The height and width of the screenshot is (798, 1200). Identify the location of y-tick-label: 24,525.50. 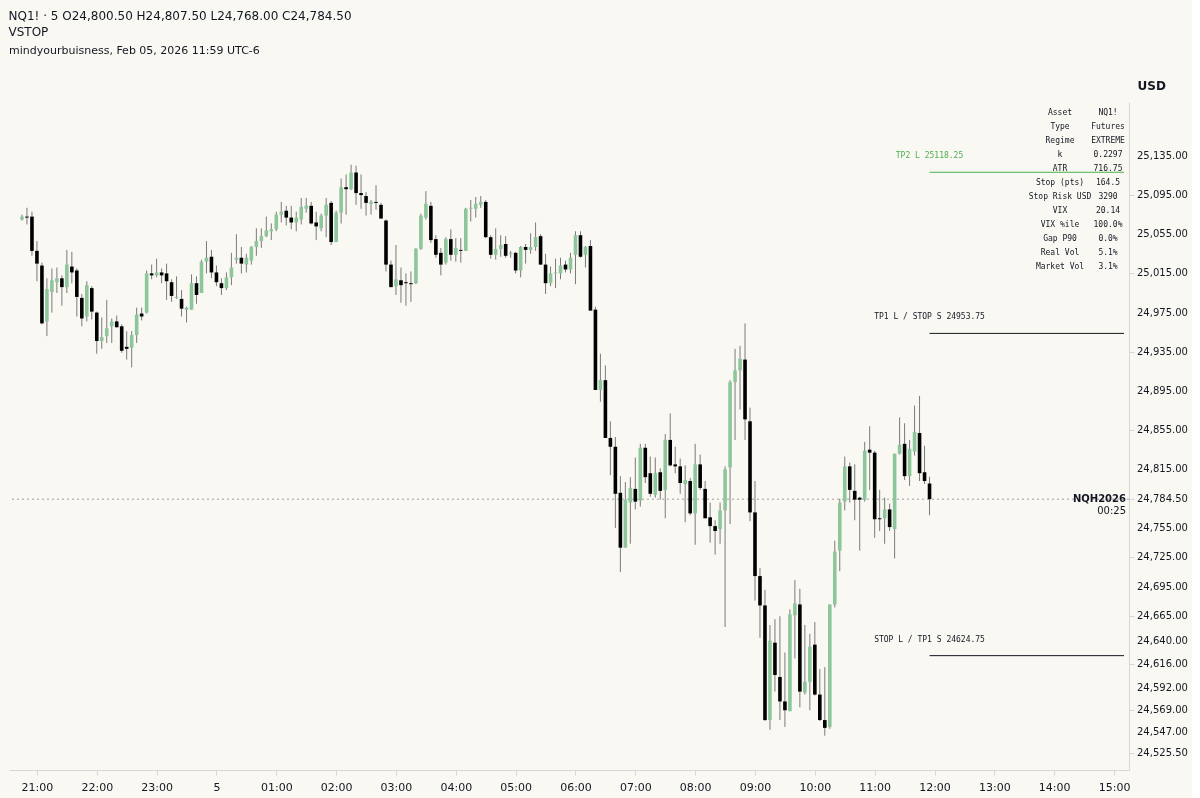
(1162, 752).